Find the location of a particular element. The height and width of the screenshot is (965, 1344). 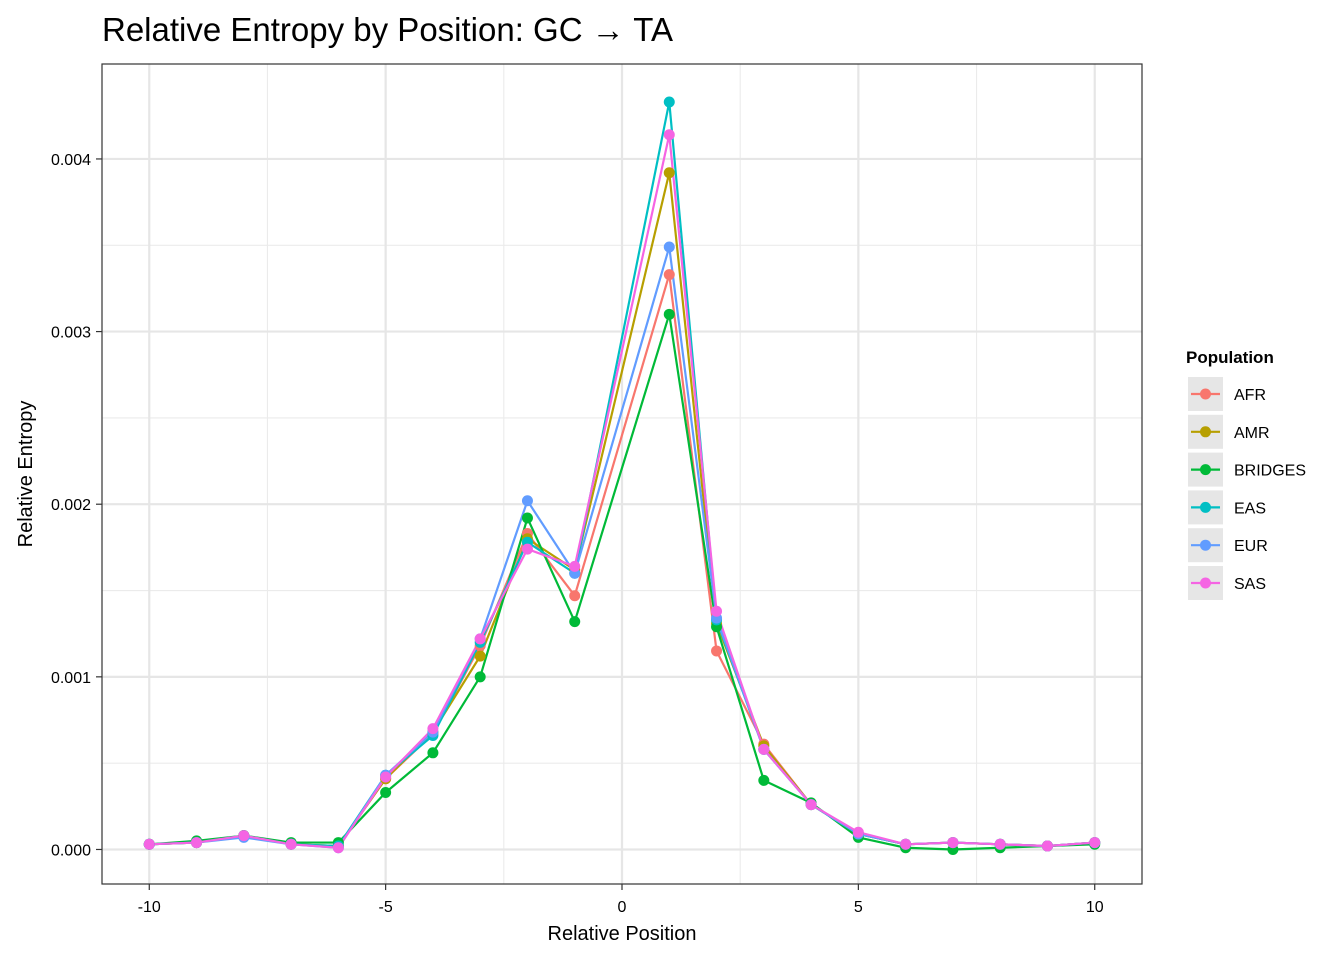

x-tick-label: 10 is located at coordinates (1095, 907).